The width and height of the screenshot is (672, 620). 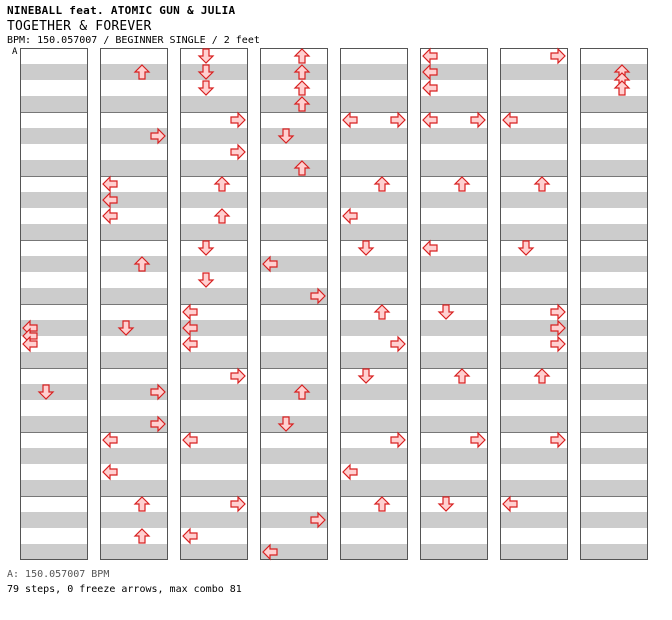 What do you see at coordinates (124, 589) in the screenshot?
I see `step-stats: 79 steps, 0 freeze arrows, max combo 81` at bounding box center [124, 589].